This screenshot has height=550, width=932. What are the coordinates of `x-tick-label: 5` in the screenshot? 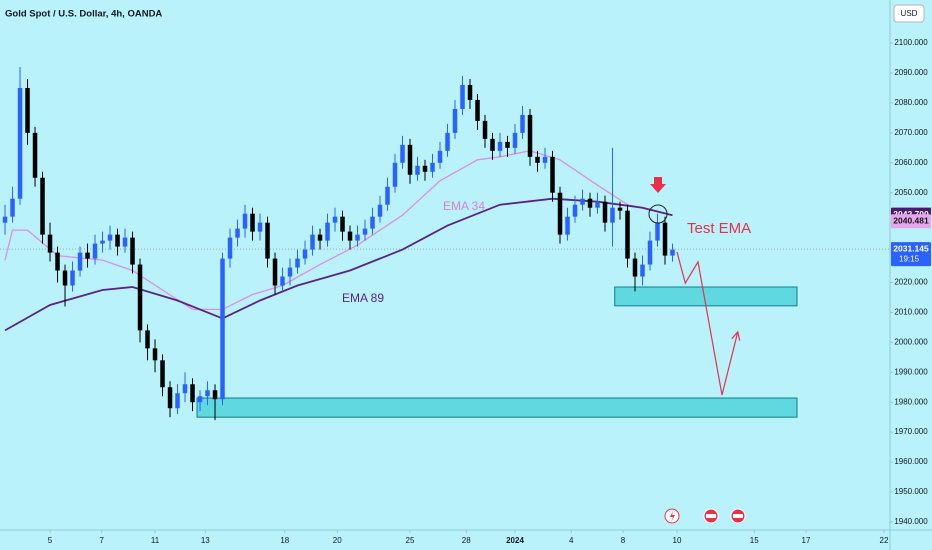 It's located at (50, 540).